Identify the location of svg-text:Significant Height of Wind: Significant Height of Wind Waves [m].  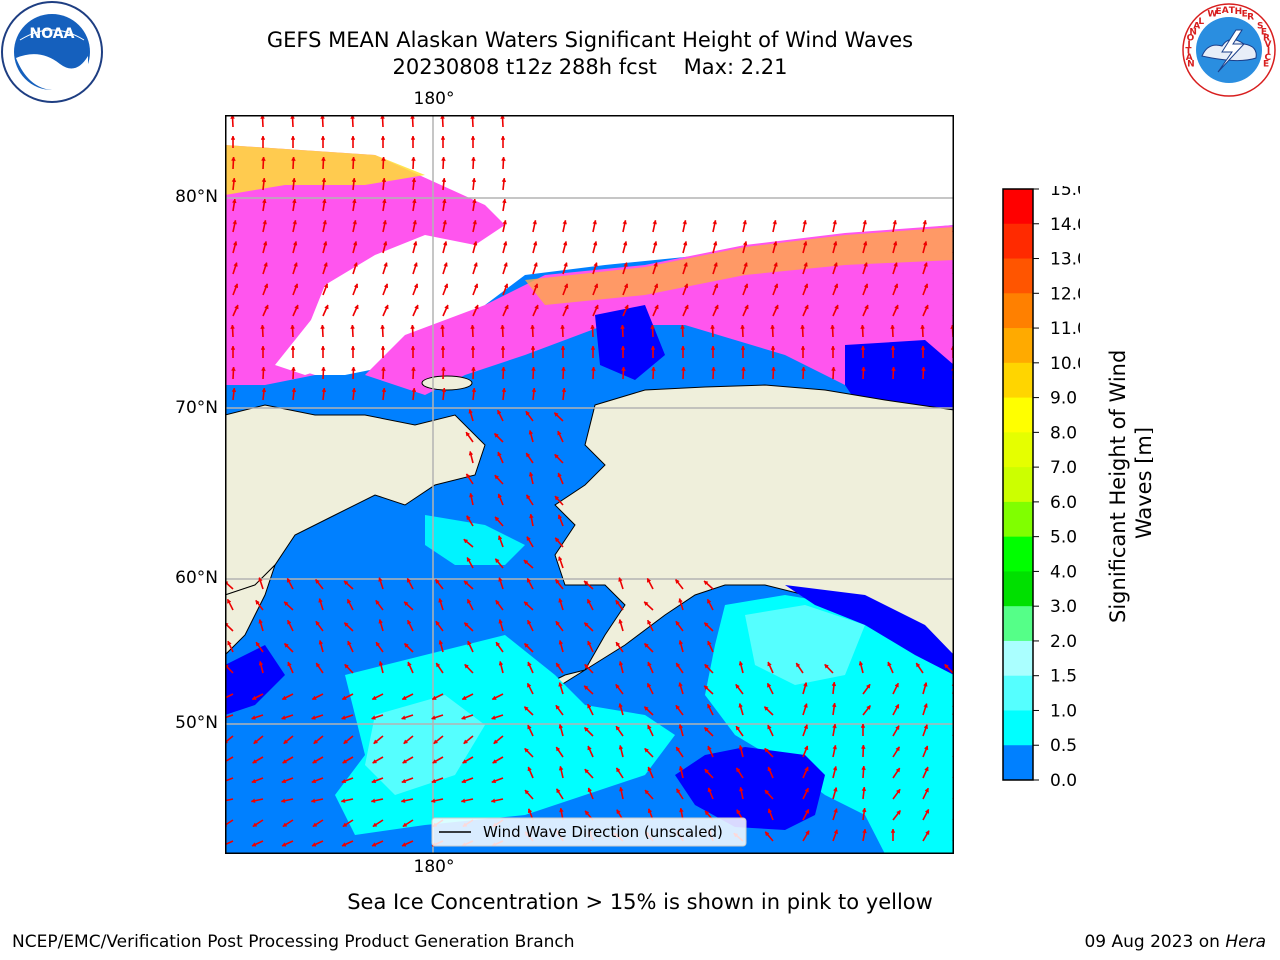
(1129, 483).